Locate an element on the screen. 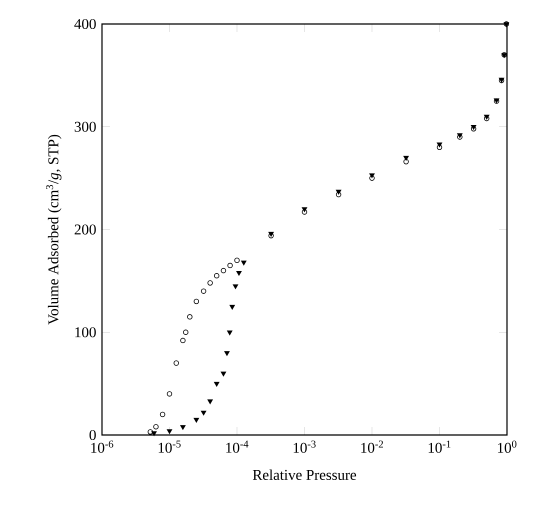  x-tick-label: 10$^{-4}$ is located at coordinates (237, 446).